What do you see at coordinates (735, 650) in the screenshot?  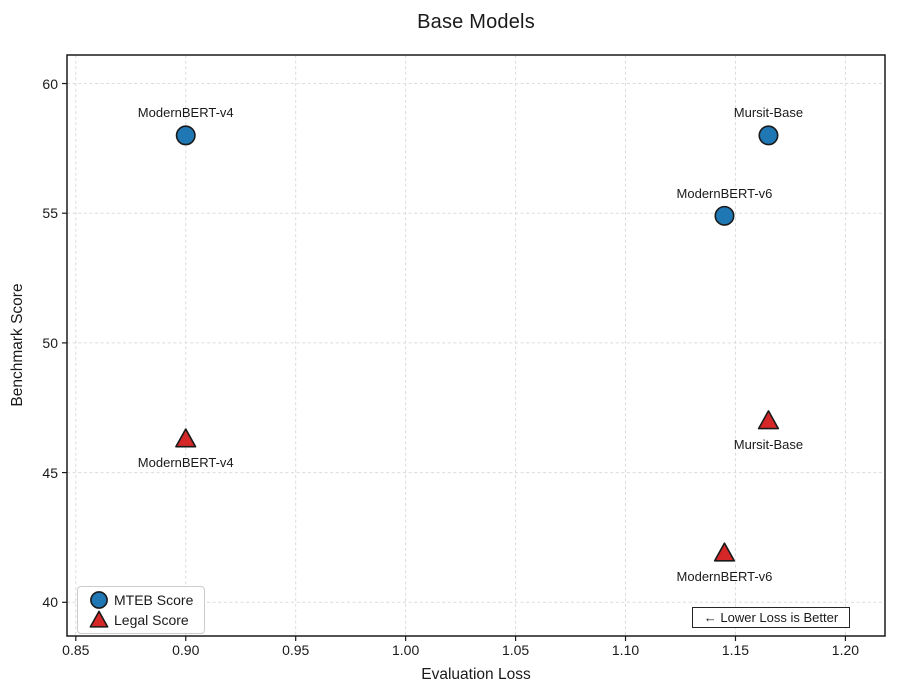 I see `x-tick-label: 1.15` at bounding box center [735, 650].